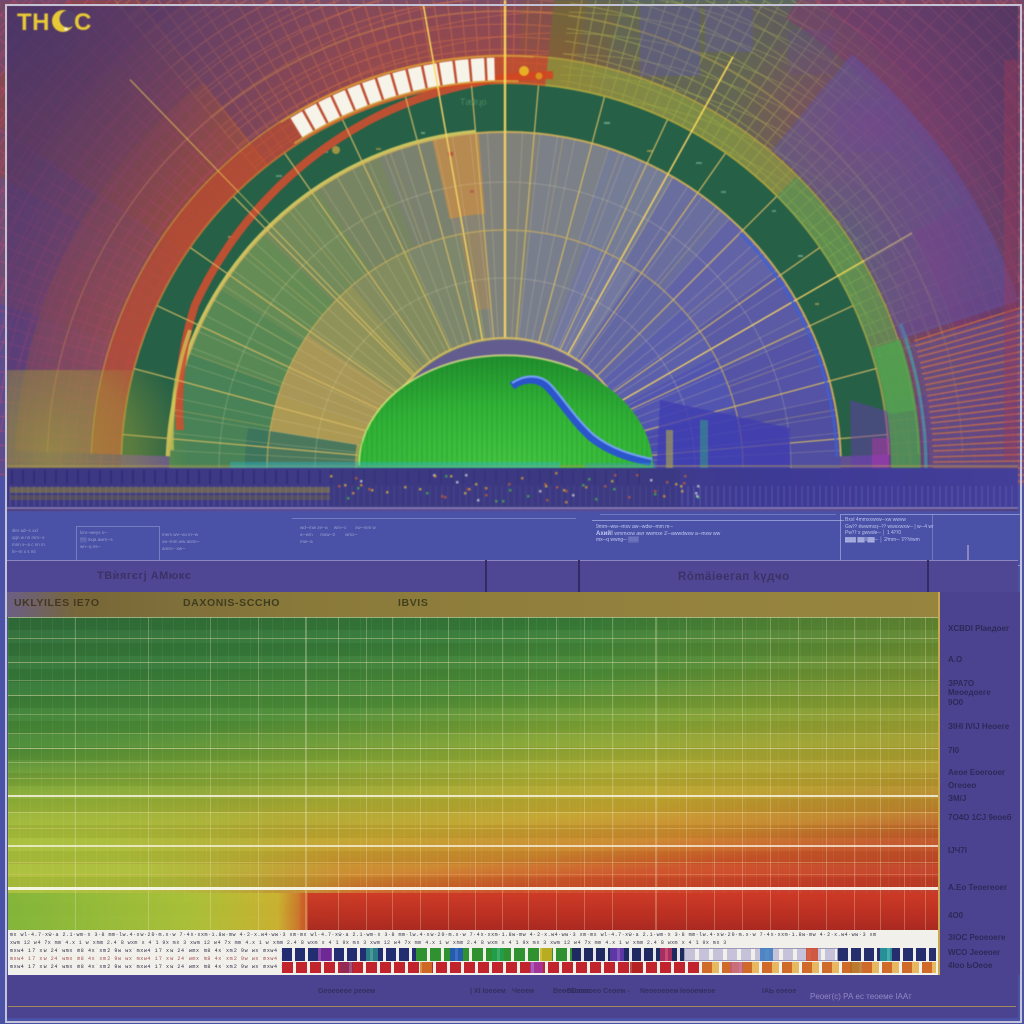 This screenshot has width=1024, height=1024. What do you see at coordinates (82, 22) in the screenshot?
I see `svg-text: C` at bounding box center [82, 22].